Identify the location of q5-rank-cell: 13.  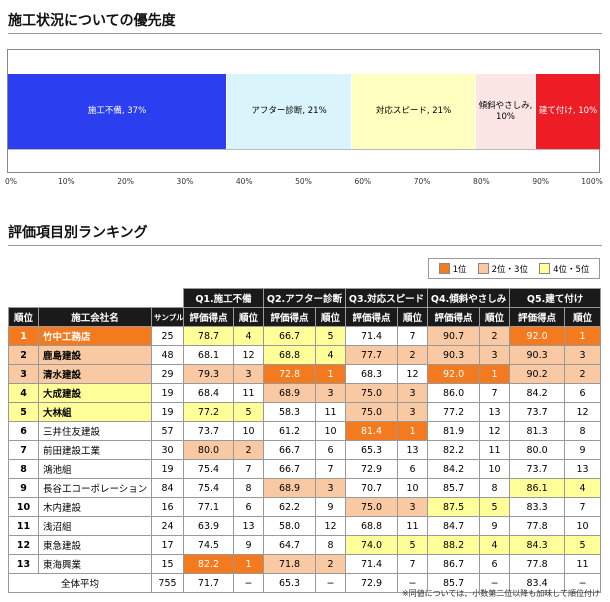
(583, 469).